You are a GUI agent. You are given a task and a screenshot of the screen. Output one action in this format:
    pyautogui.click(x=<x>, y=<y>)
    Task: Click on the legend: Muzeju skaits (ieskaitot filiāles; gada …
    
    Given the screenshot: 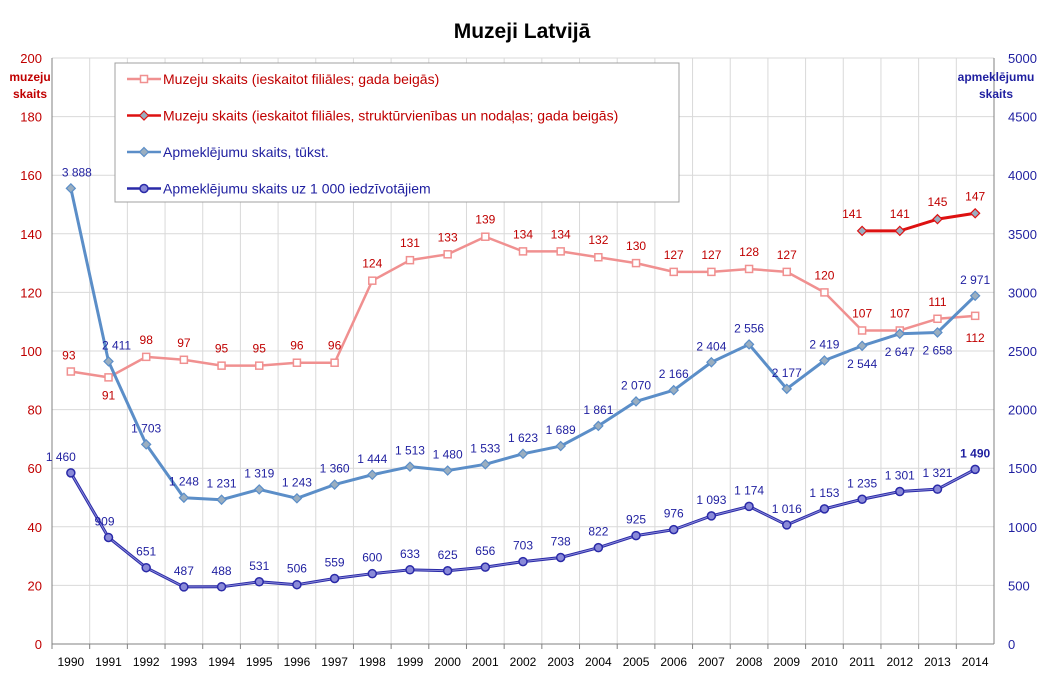 What is the action you would take?
    pyautogui.click(x=397, y=132)
    